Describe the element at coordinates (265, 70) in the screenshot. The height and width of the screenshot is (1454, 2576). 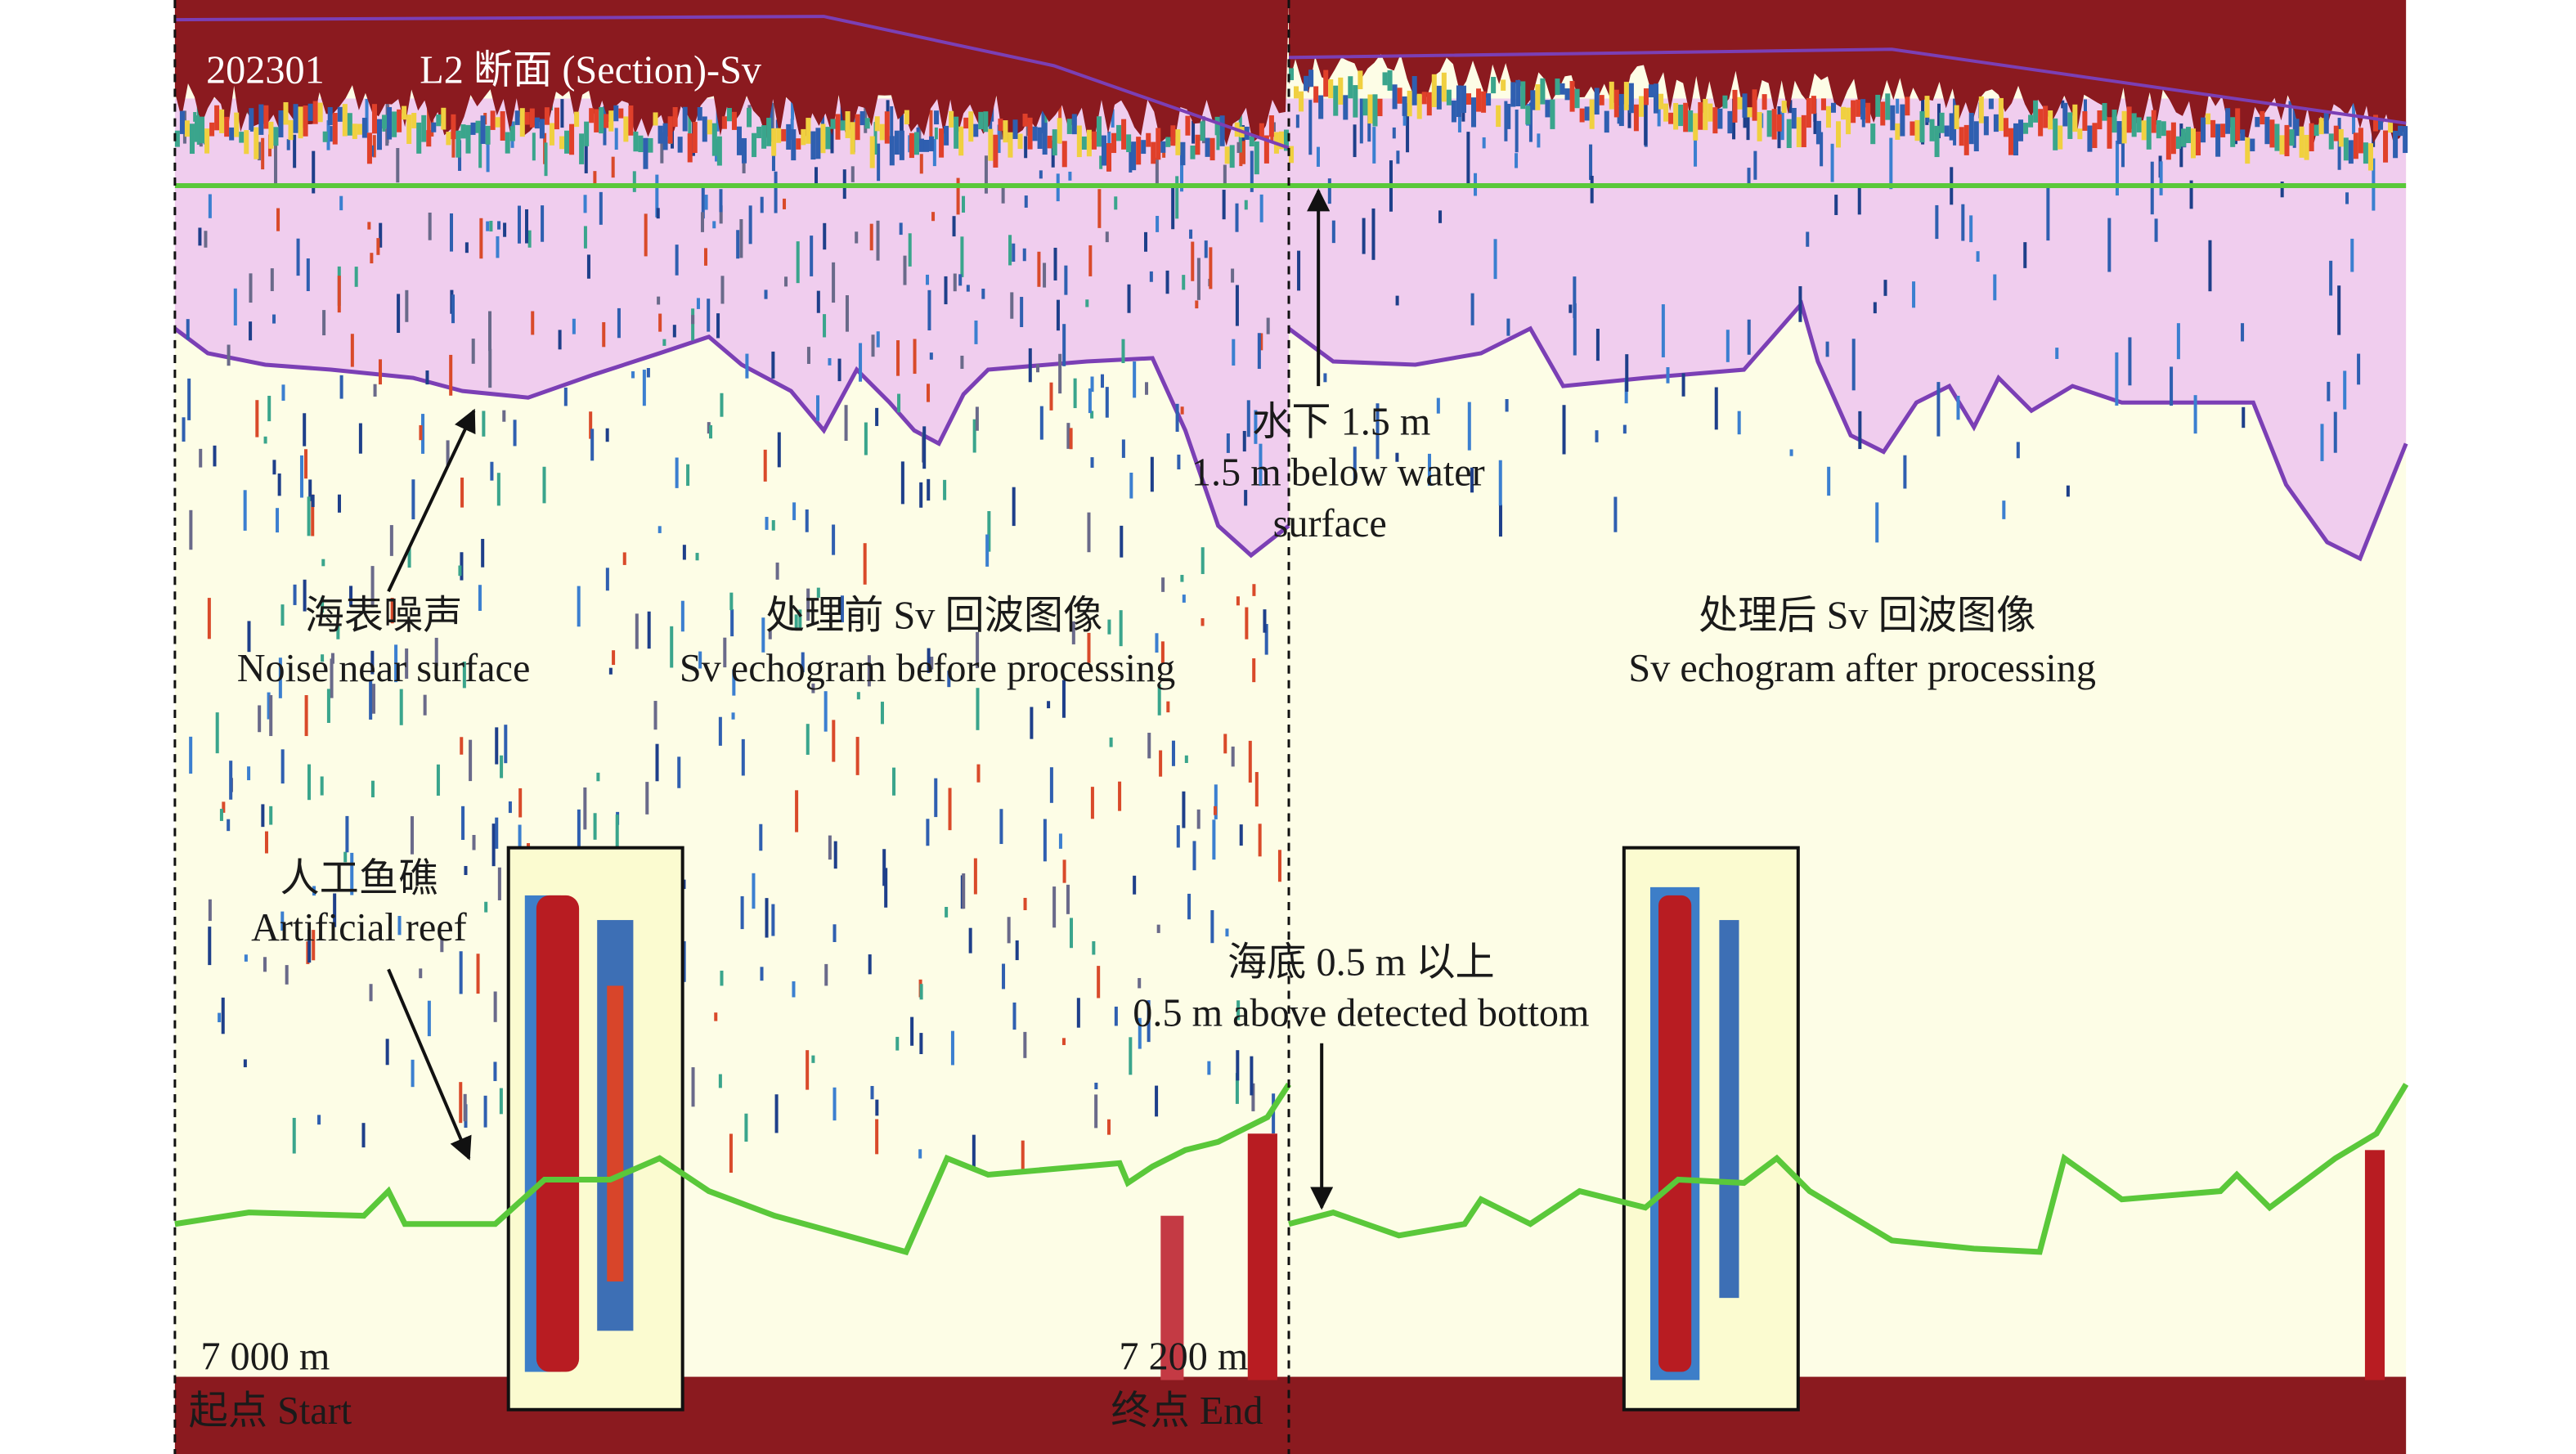
I see `figure-id: 202301` at that location.